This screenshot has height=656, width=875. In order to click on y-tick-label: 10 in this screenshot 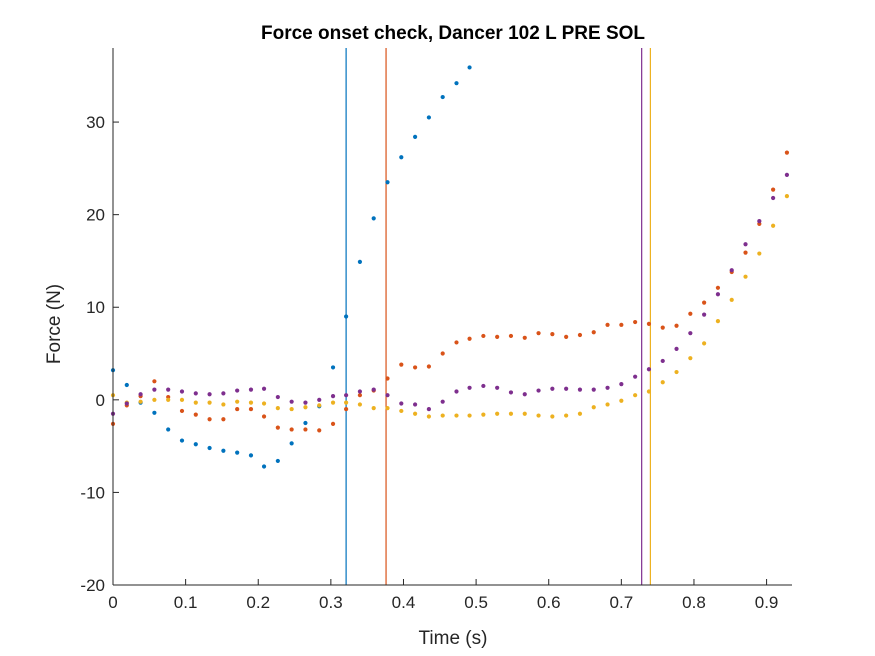, I will do `click(95, 307)`.